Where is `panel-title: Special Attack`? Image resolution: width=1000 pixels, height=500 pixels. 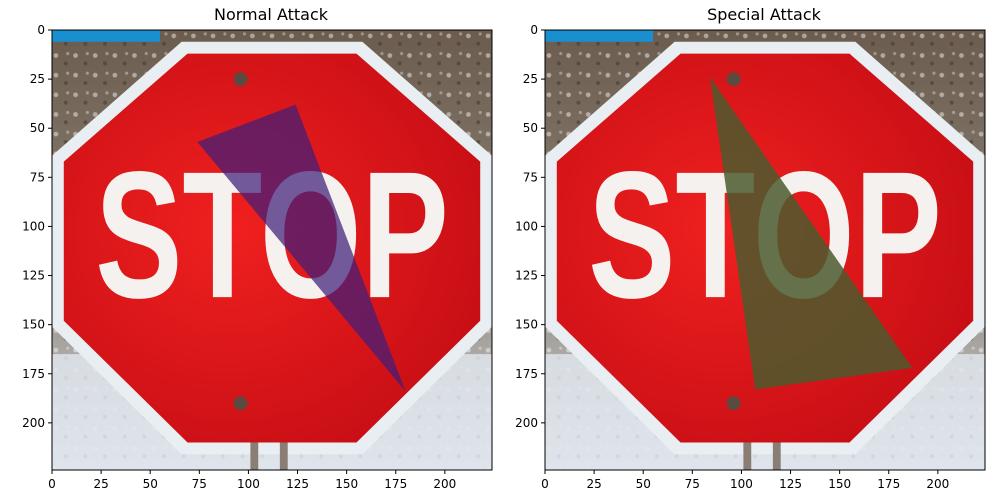 panel-title: Special Attack is located at coordinates (764, 14).